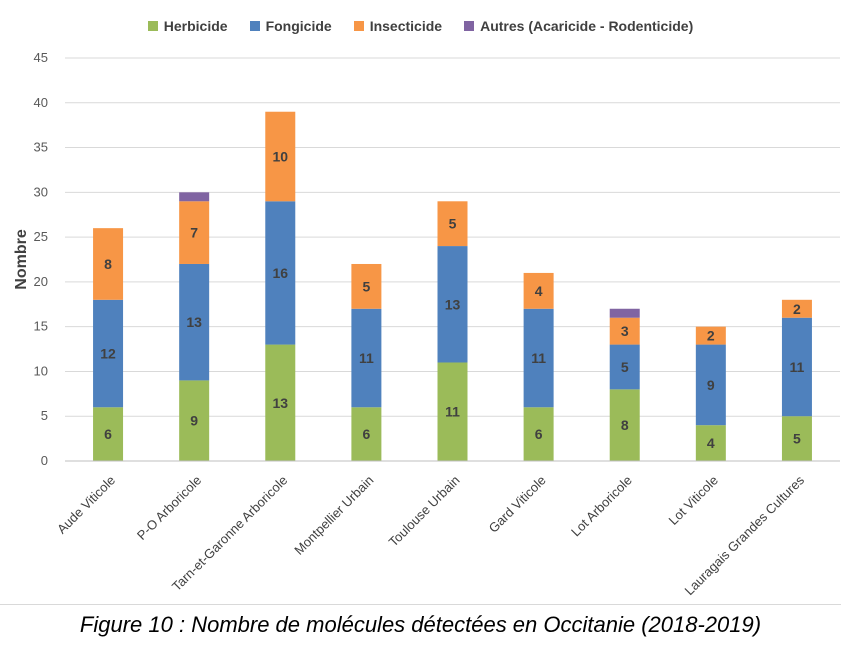 The image size is (841, 650). What do you see at coordinates (86, 505) in the screenshot?
I see `x-tick-label: Aude Viticole` at bounding box center [86, 505].